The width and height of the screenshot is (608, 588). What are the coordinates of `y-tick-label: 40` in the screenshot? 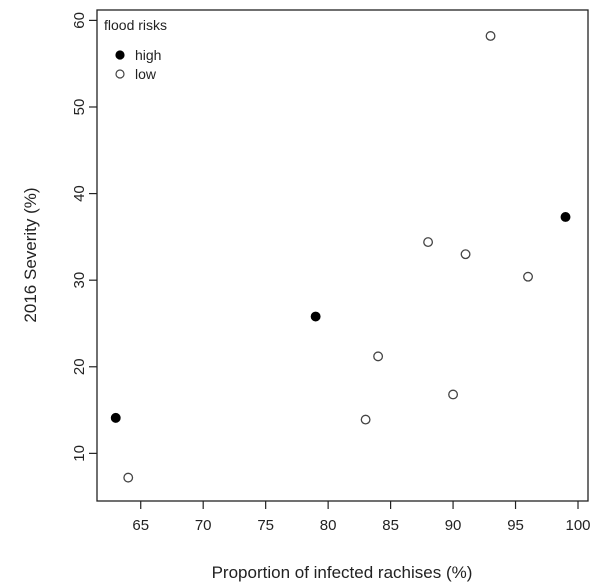 It's located at (79, 193).